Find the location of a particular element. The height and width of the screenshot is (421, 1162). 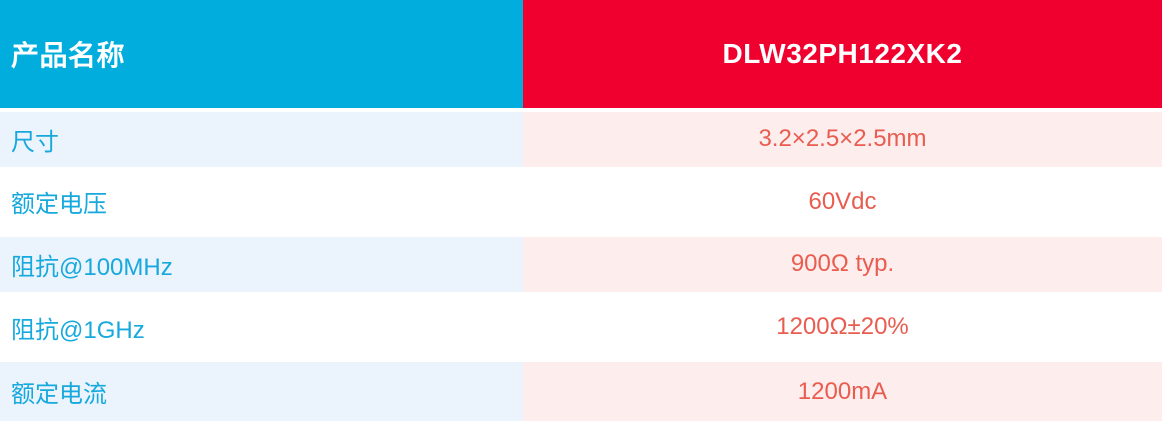

row-label-impedance-100mhz: 阻抗@100MHz is located at coordinates (261, 264).